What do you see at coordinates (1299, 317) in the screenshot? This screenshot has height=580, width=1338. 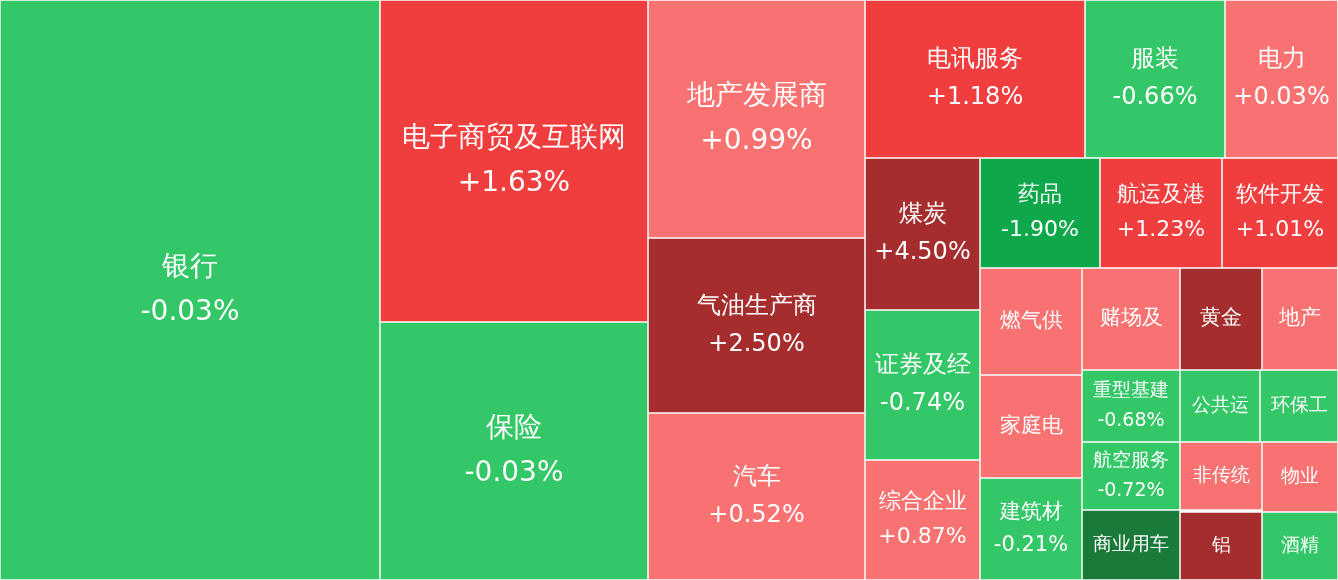 I see `category-label: 地产` at bounding box center [1299, 317].